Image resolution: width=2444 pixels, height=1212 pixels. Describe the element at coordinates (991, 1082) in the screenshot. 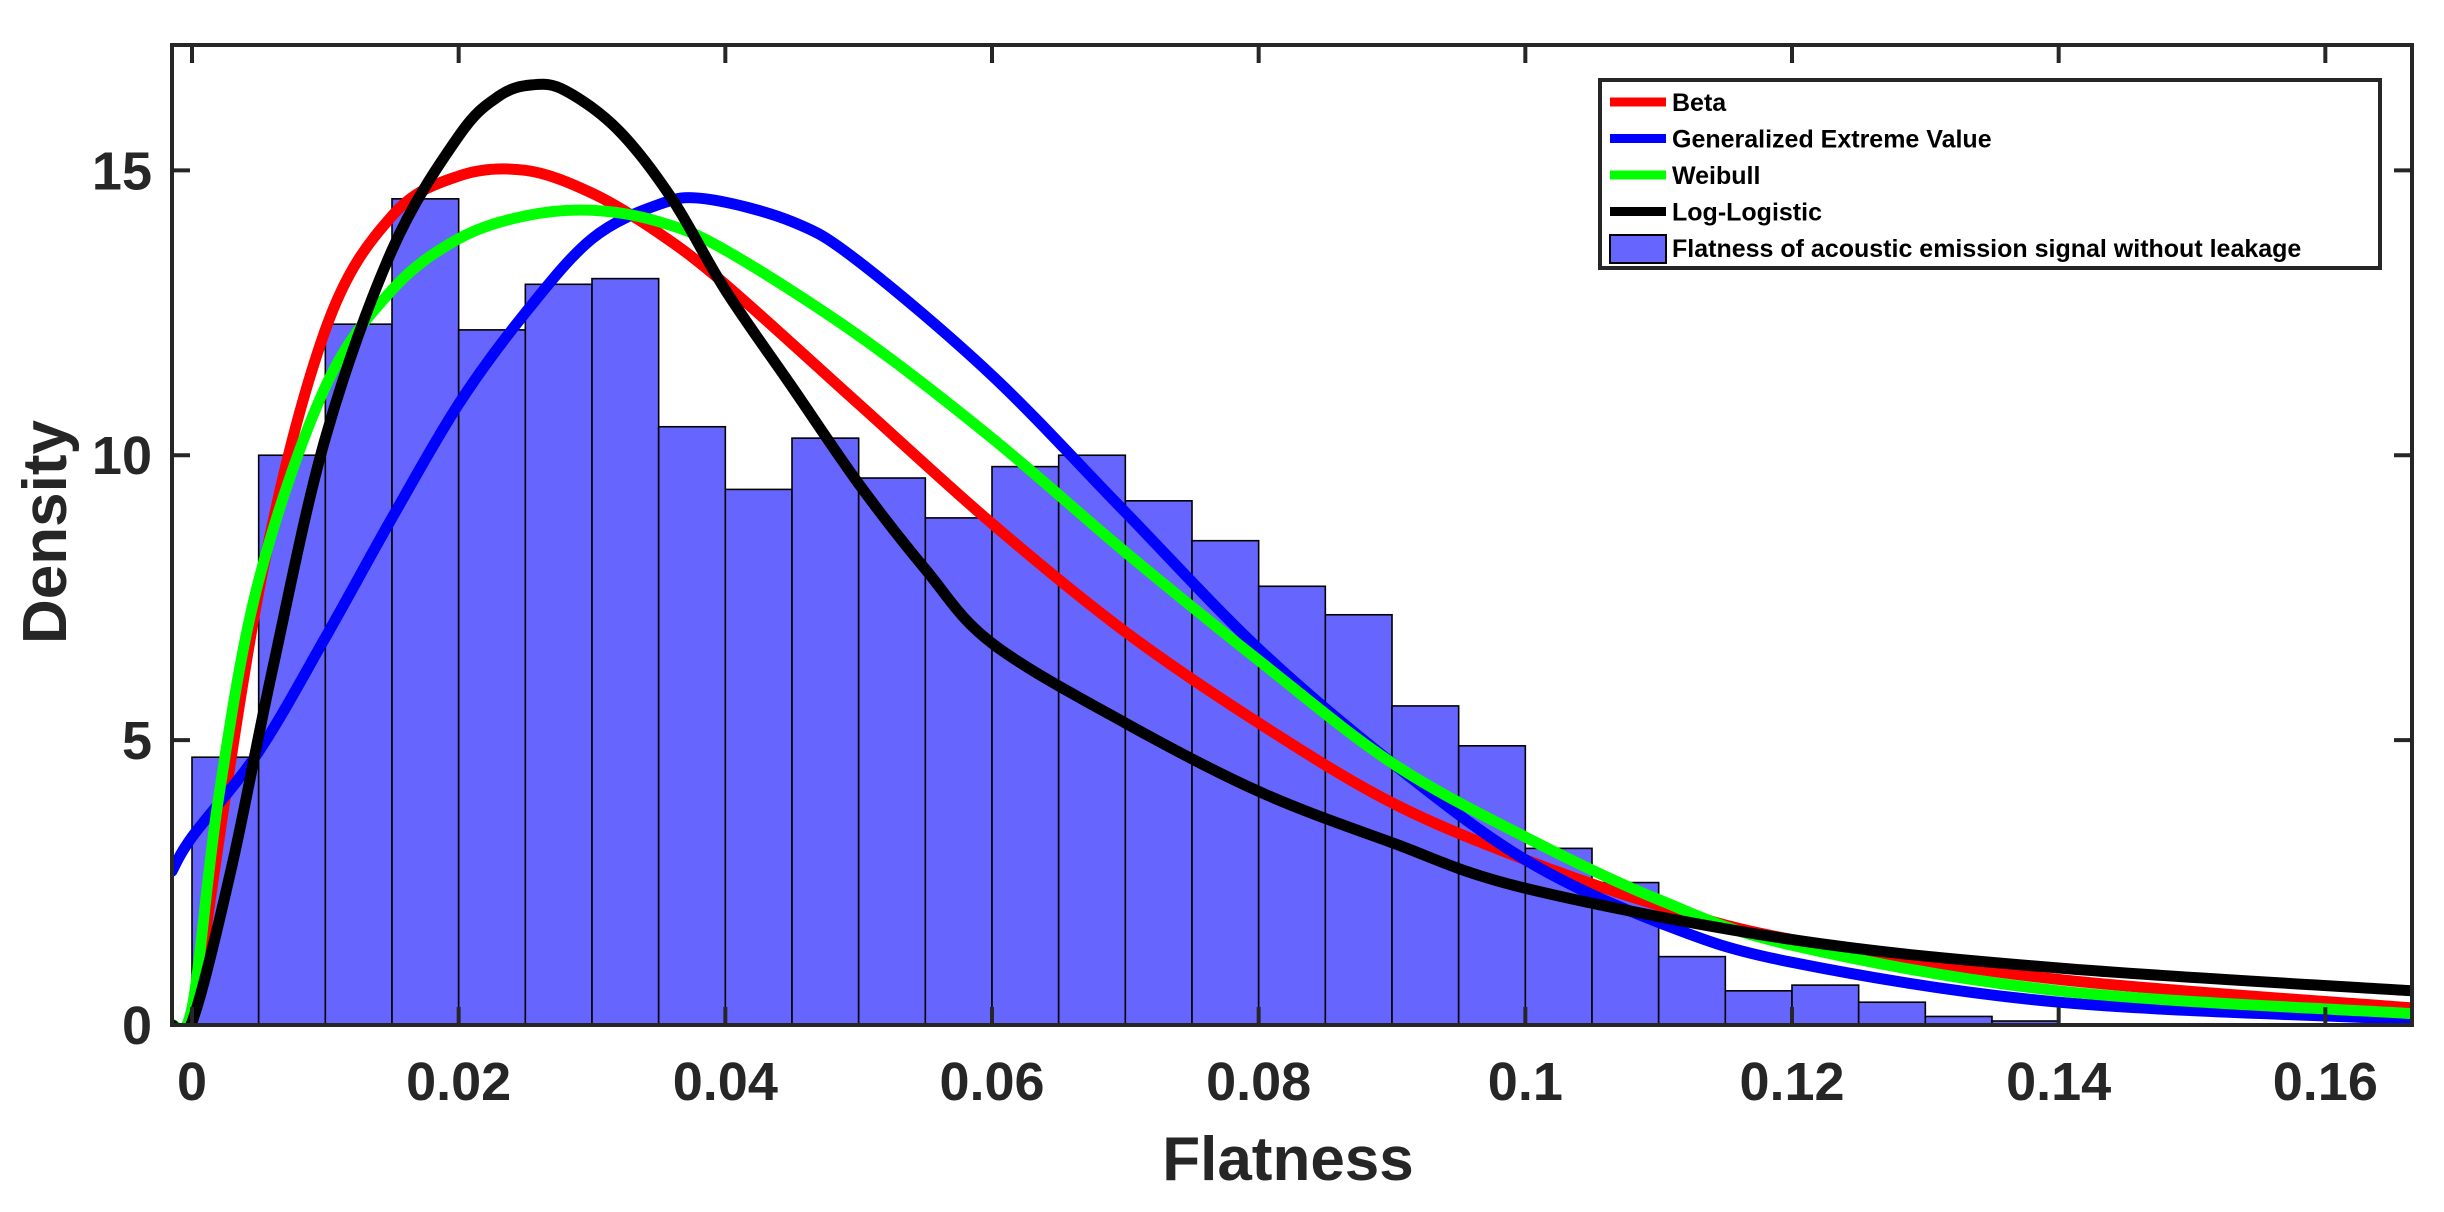

I see `x-tick-label: 0.06` at that location.